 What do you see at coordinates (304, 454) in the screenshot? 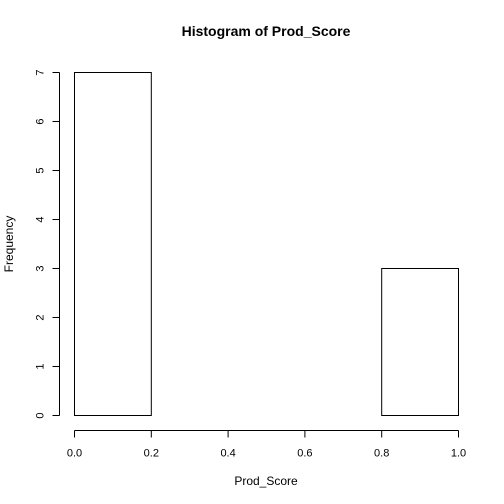
I see `x-tick-label: 0.6` at bounding box center [304, 454].